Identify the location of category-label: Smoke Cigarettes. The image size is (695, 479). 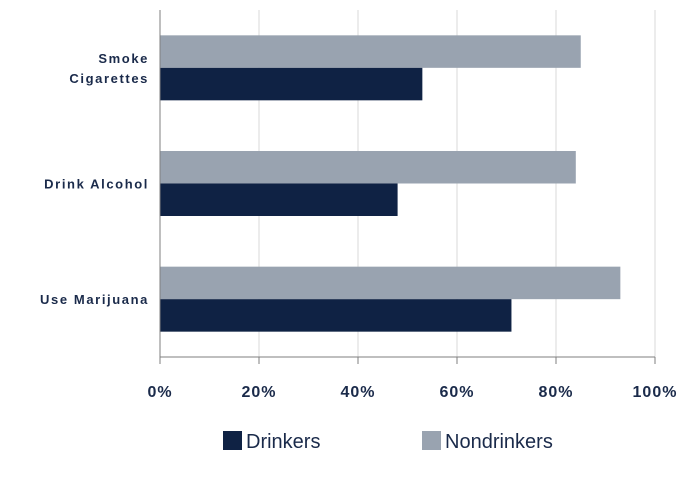
(109, 68).